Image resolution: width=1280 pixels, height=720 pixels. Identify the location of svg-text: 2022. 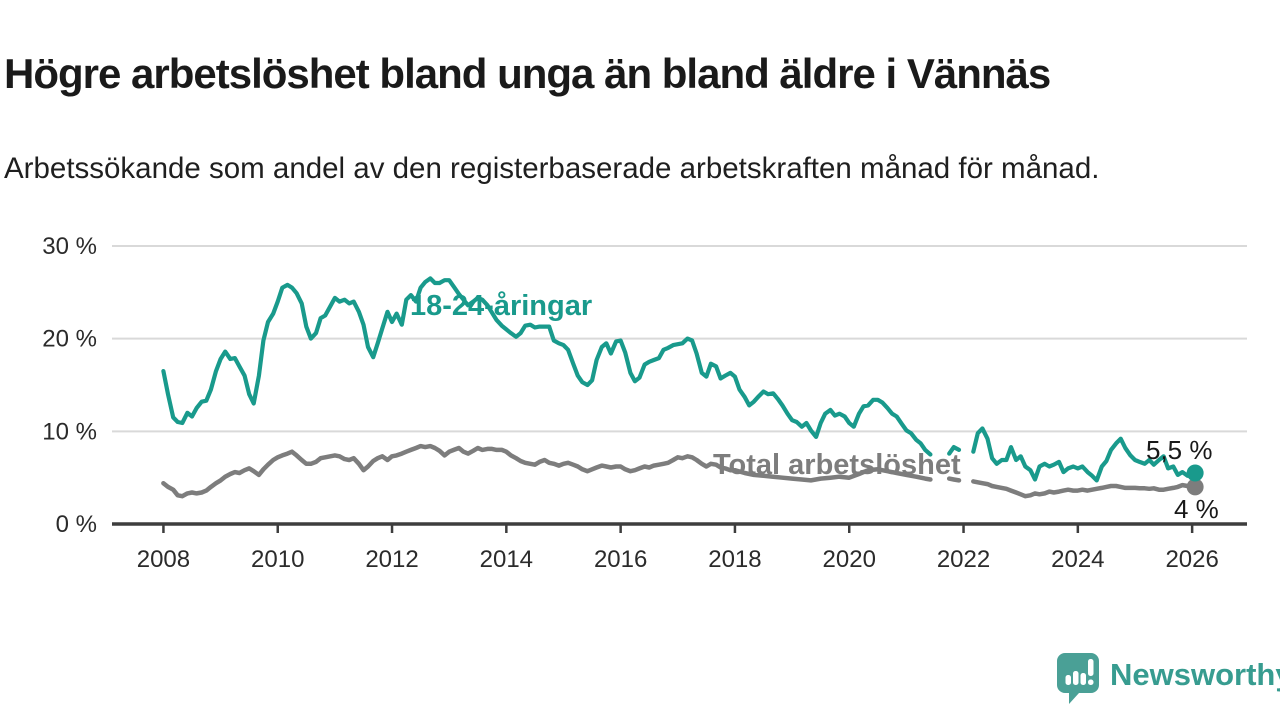
(963, 559).